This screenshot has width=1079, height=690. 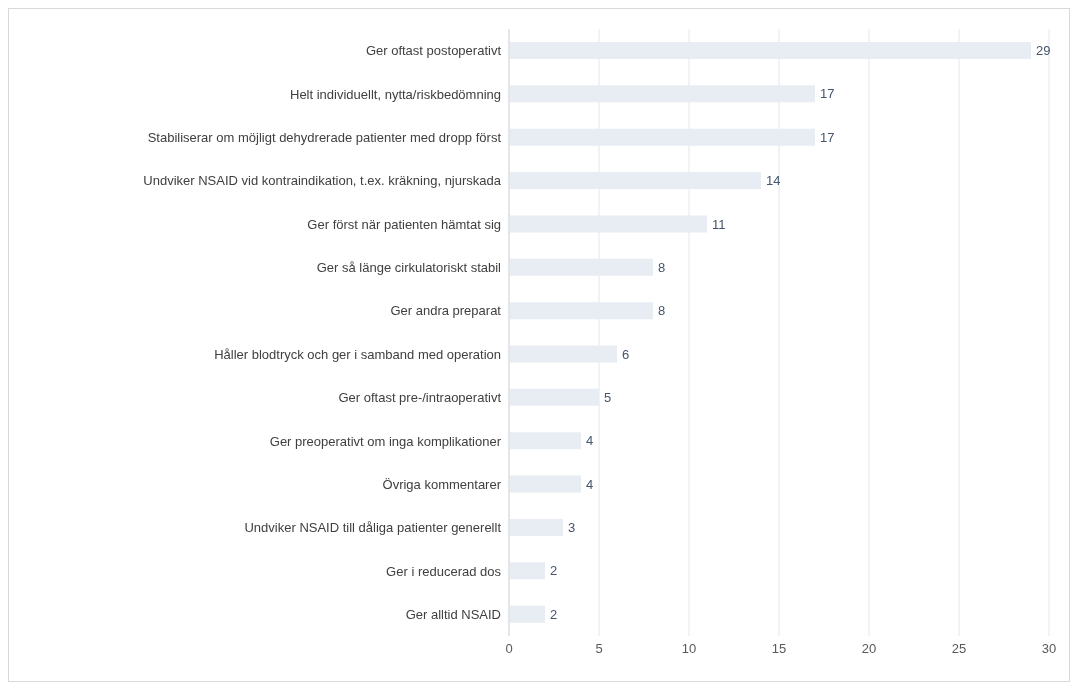 I want to click on data-label: 3, so click(x=572, y=528).